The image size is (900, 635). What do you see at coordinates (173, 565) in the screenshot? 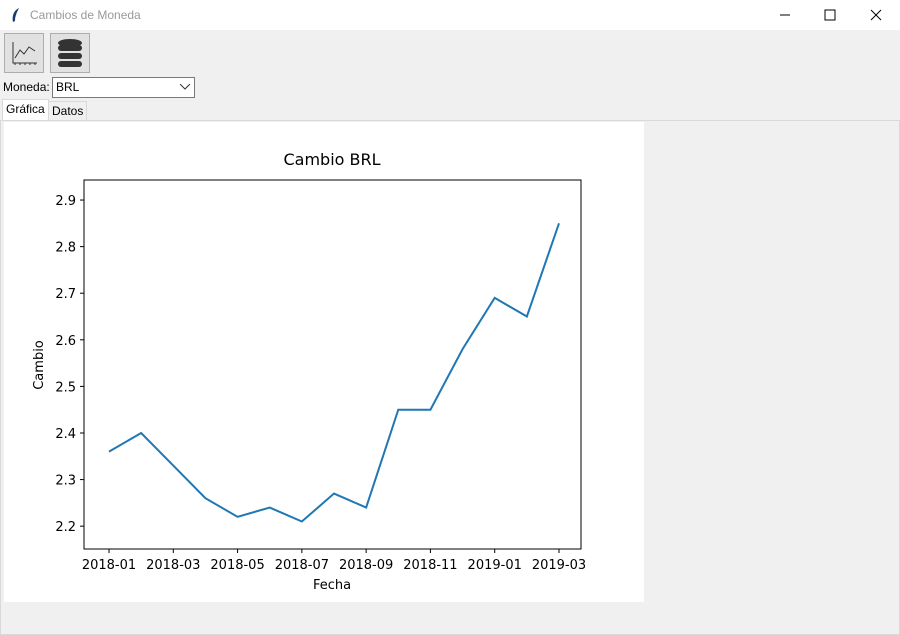
I see `x-tick-label: 2018-03` at bounding box center [173, 565].